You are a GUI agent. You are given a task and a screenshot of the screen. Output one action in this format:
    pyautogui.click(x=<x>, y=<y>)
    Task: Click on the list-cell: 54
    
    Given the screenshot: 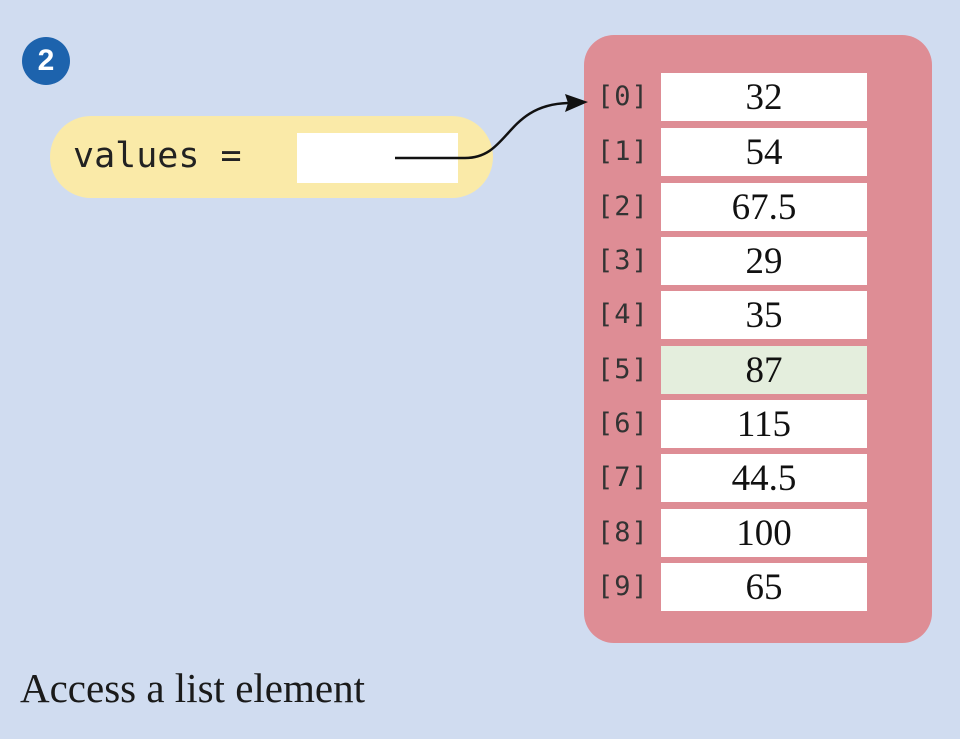 What is the action you would take?
    pyautogui.click(x=764, y=152)
    